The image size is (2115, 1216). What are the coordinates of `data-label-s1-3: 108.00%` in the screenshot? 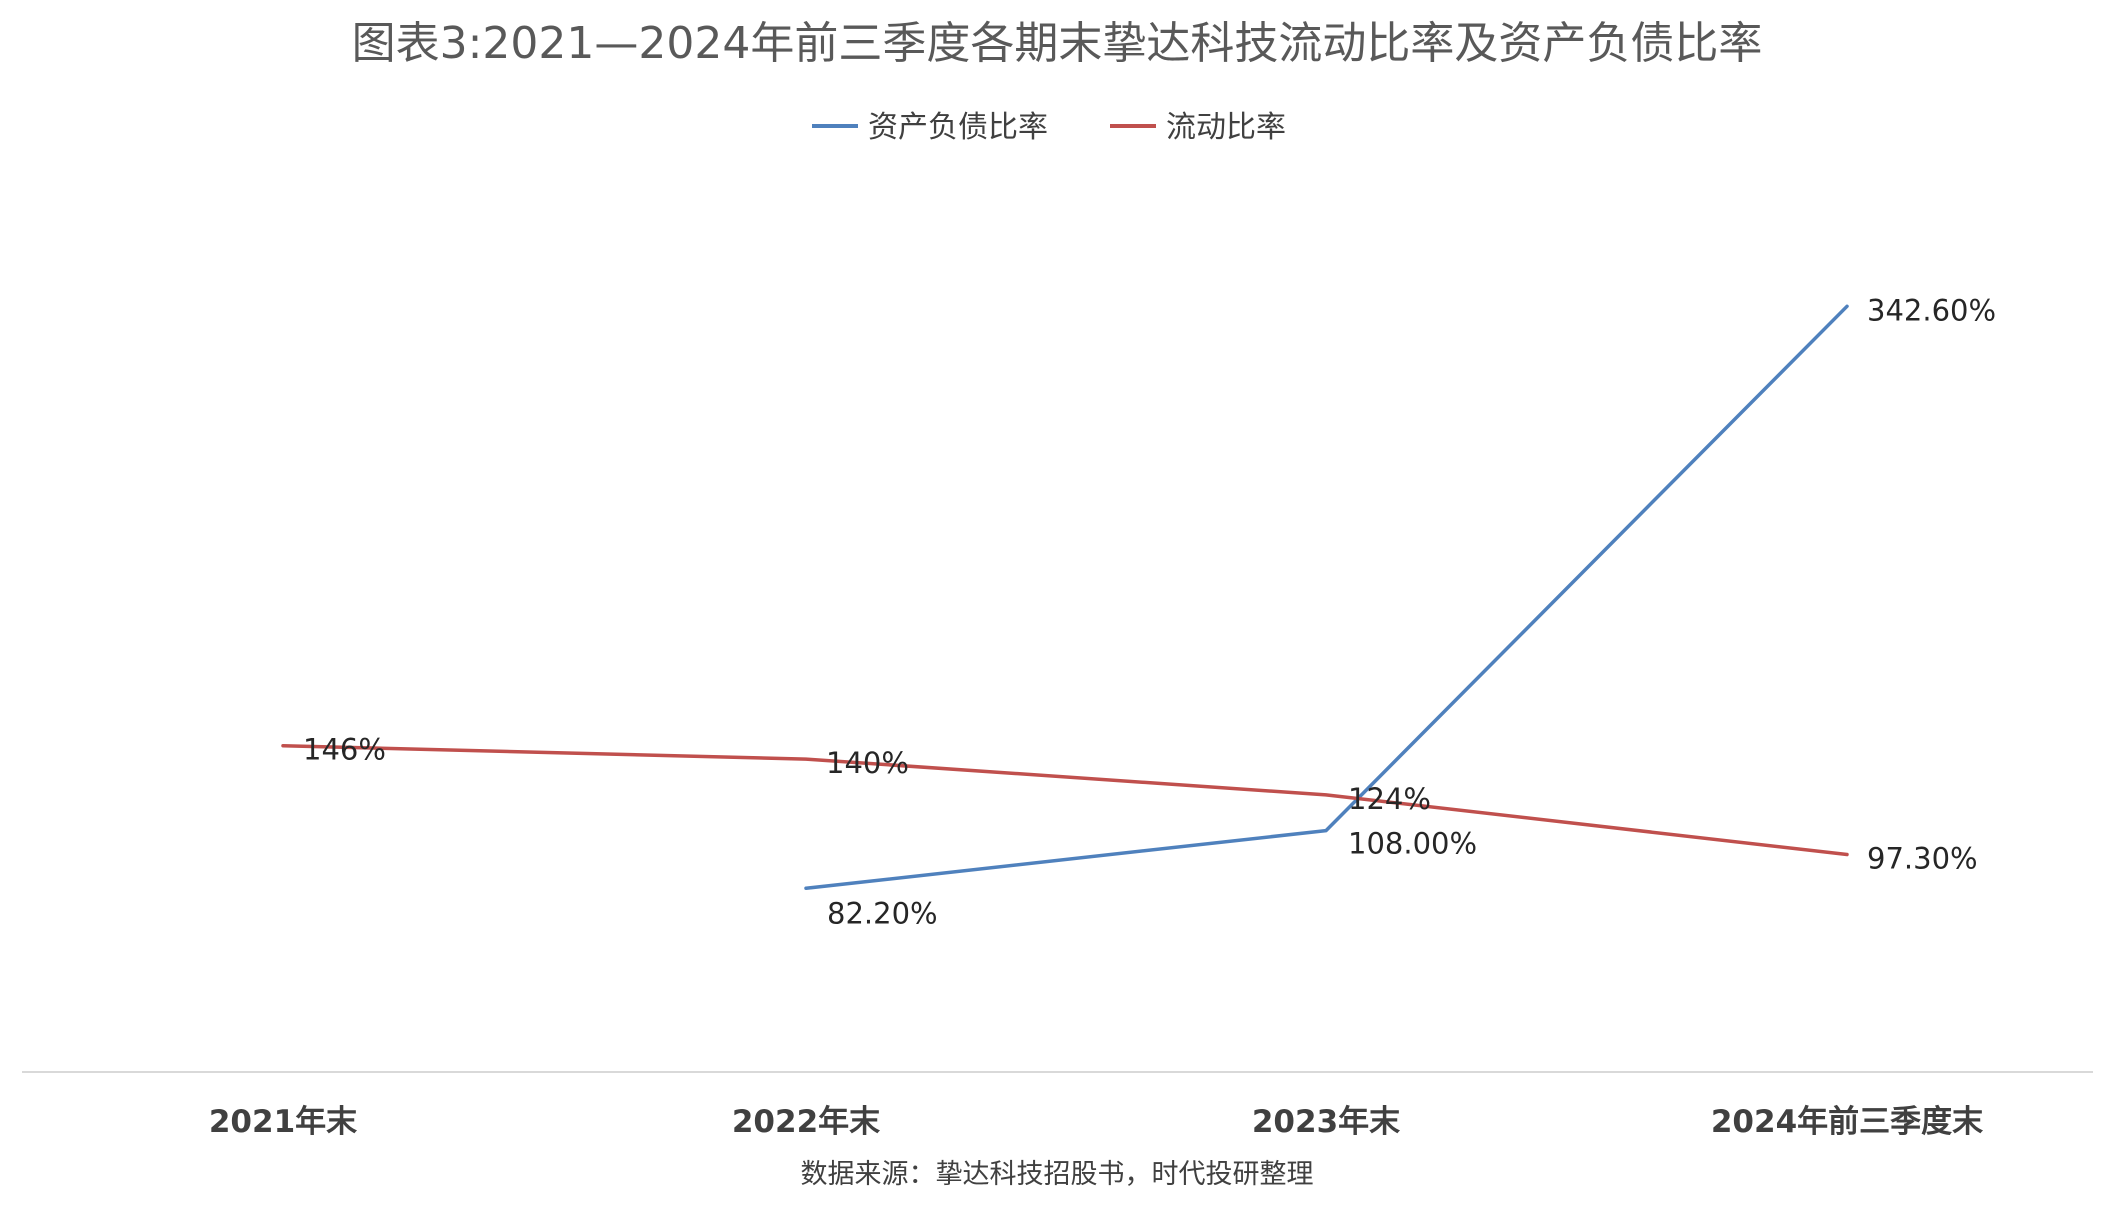 It's located at (1412, 844).